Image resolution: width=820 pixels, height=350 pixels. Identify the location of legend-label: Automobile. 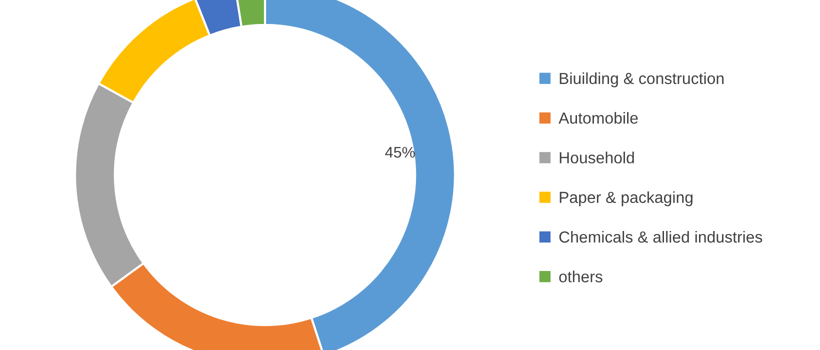
(598, 118).